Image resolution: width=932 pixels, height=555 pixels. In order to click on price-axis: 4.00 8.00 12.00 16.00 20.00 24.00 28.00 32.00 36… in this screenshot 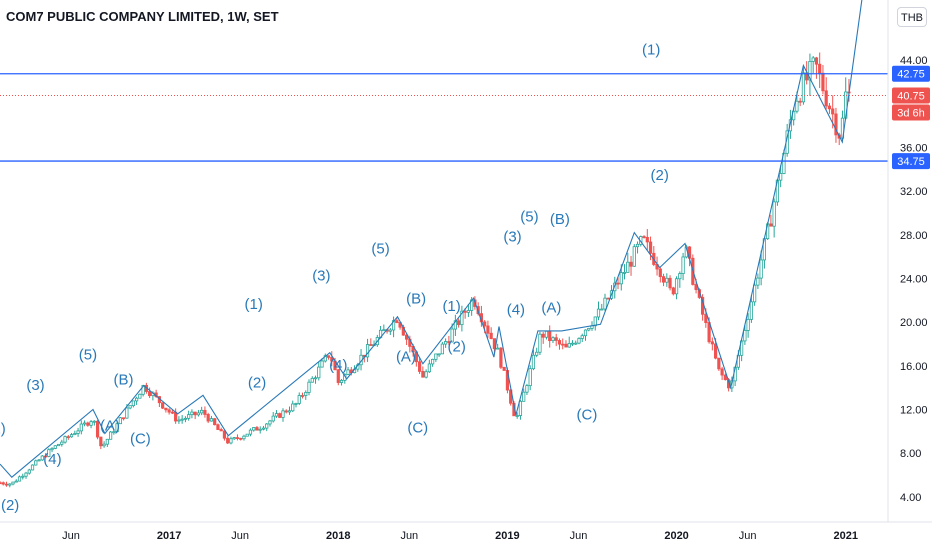, I will do `click(914, 279)`.